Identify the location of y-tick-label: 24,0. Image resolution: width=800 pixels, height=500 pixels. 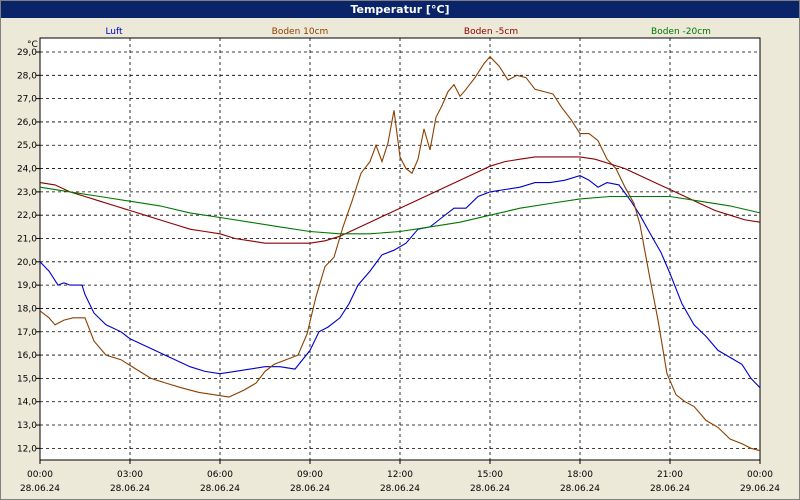
(27, 170).